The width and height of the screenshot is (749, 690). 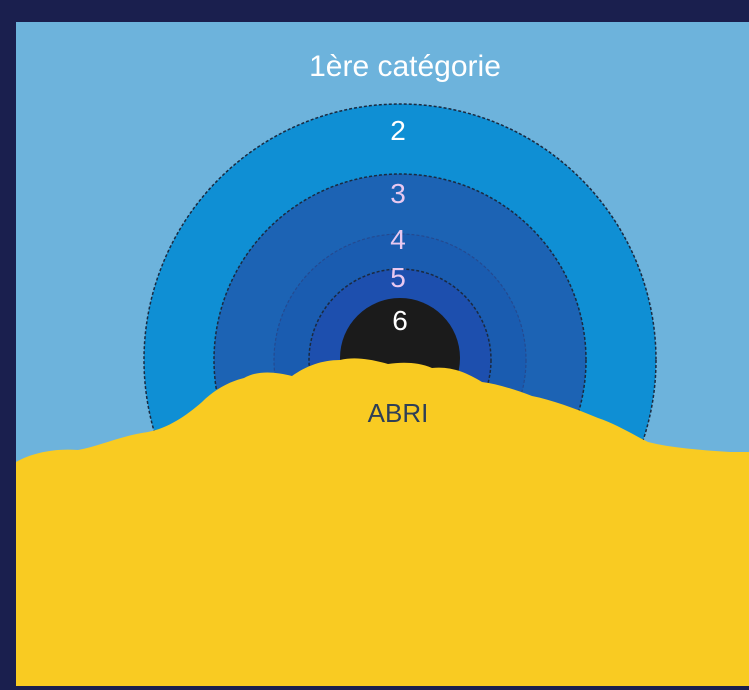 What do you see at coordinates (398, 130) in the screenshot?
I see `zone-2-label: 2` at bounding box center [398, 130].